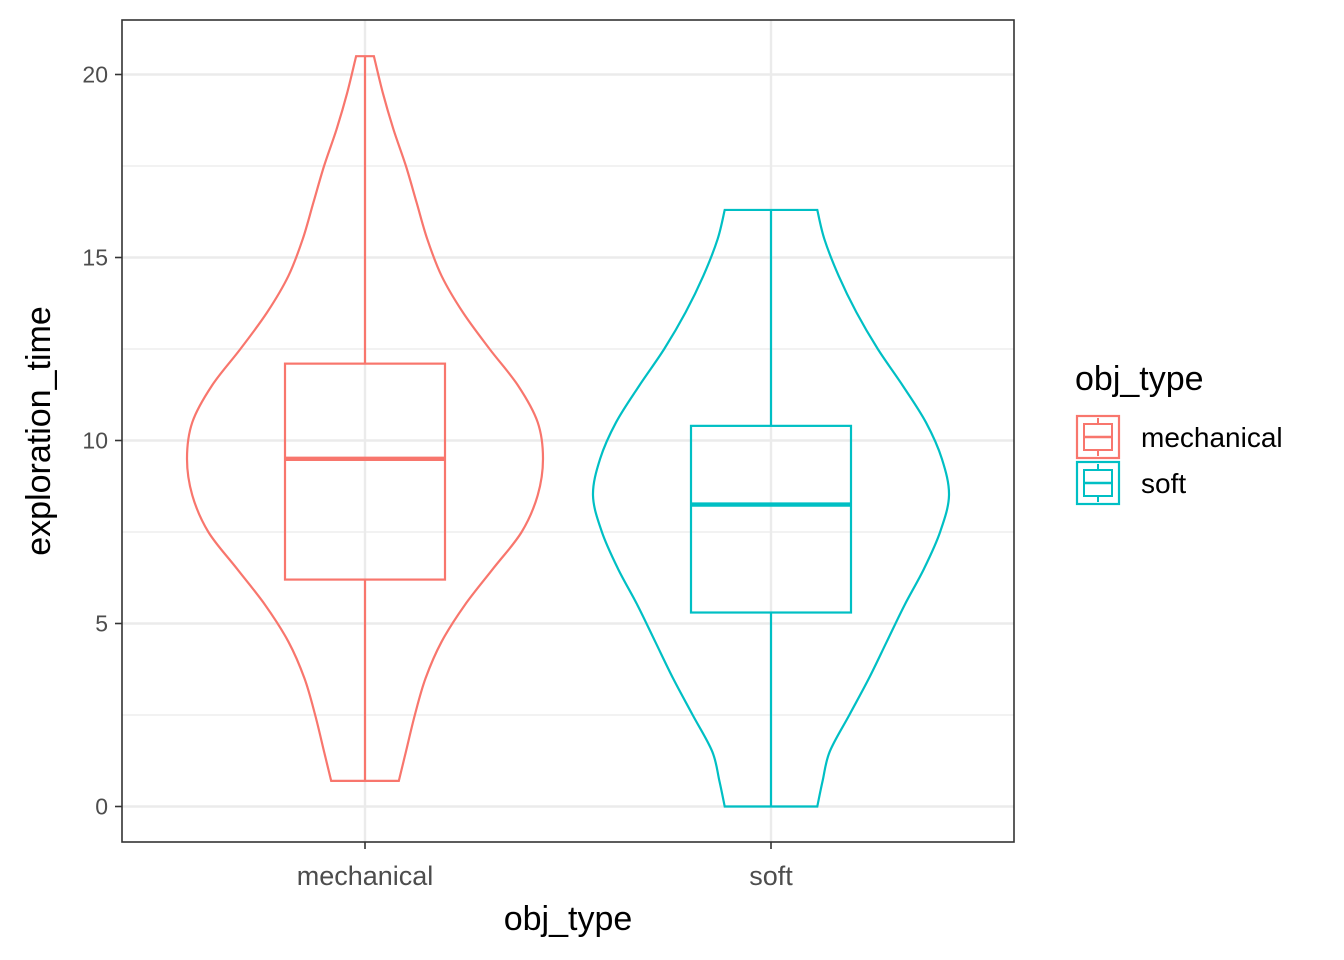 This screenshot has height=960, width=1344. I want to click on y-axis-title: exploration_time, so click(39, 430).